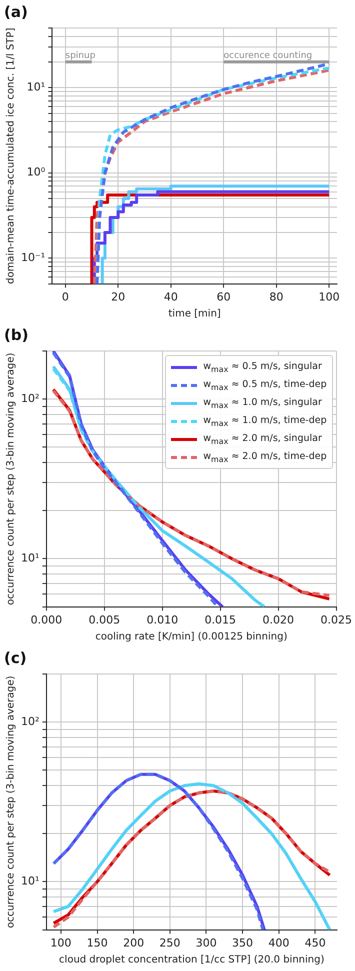 The height and width of the screenshot is (971, 355). What do you see at coordinates (169, 943) in the screenshot?
I see `x-tick-label: 250` at bounding box center [169, 943].